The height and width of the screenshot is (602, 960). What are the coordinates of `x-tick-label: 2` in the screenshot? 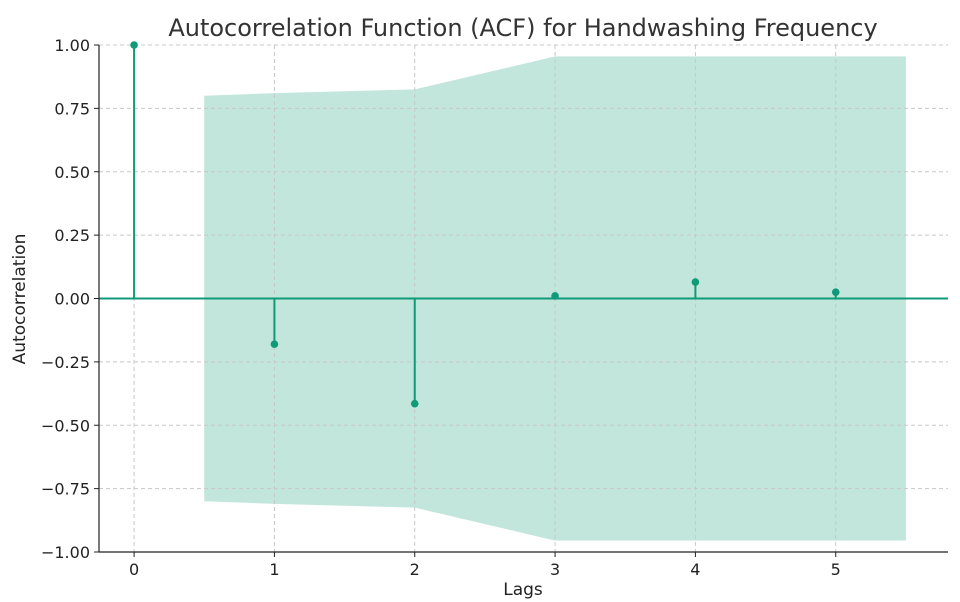 It's located at (415, 569).